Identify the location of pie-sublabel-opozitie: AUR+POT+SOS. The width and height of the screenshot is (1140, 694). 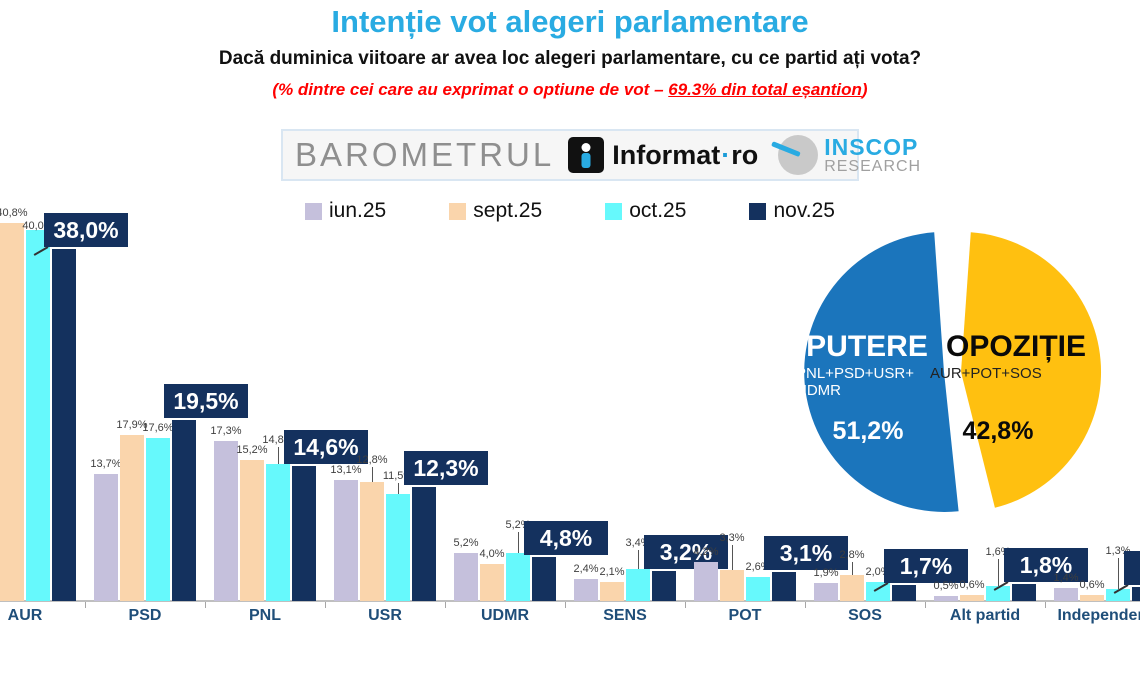
(986, 373).